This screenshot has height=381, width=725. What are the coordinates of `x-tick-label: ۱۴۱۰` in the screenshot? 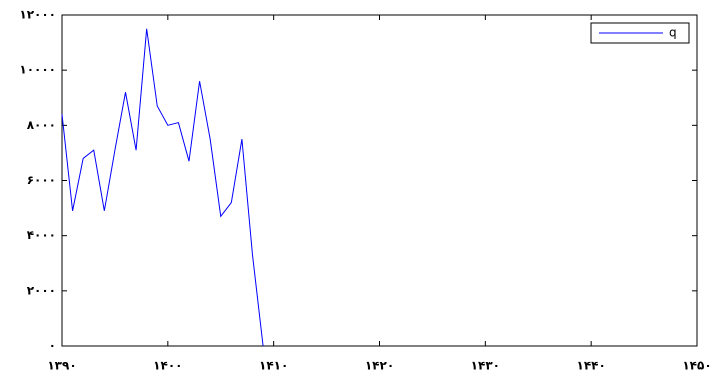 It's located at (273, 366).